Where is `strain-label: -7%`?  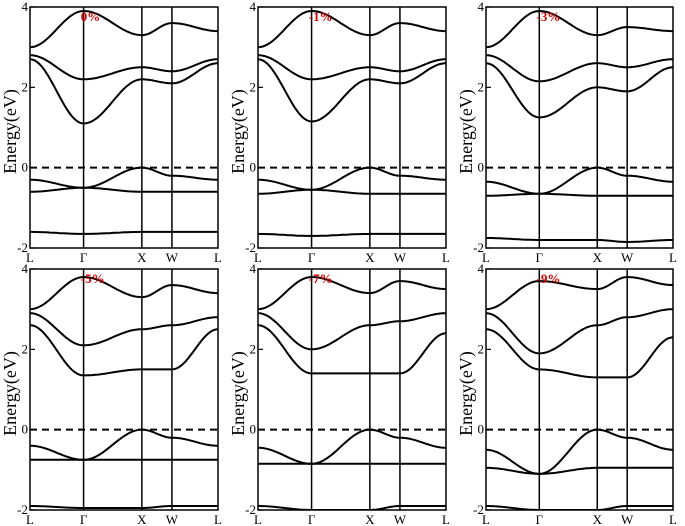 strain-label: -7% is located at coordinates (321, 278).